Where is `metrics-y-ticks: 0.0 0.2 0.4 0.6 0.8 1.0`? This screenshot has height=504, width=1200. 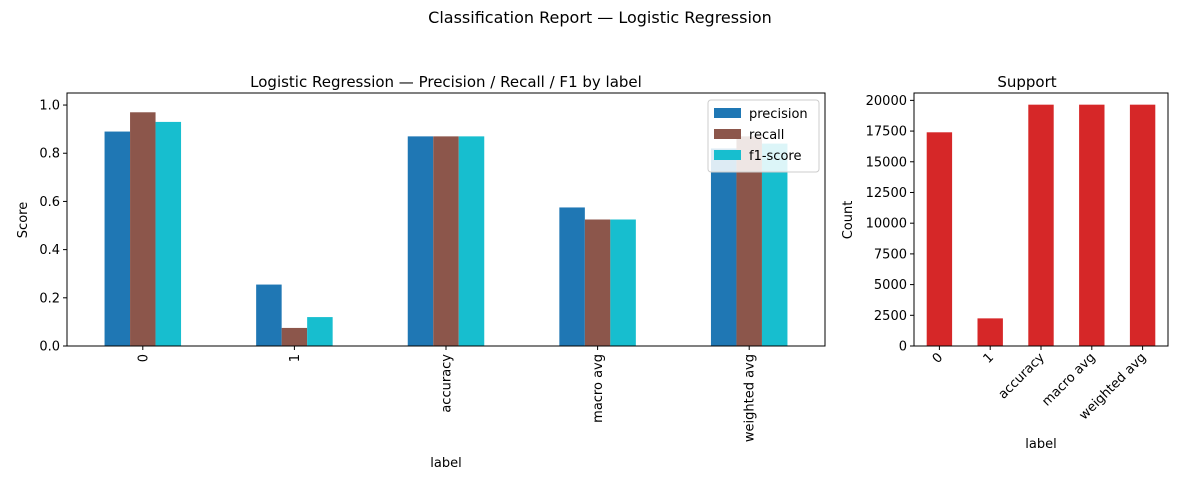
metrics-y-ticks: 0.0 0.2 0.4 0.6 0.8 1.0 is located at coordinates (53, 227).